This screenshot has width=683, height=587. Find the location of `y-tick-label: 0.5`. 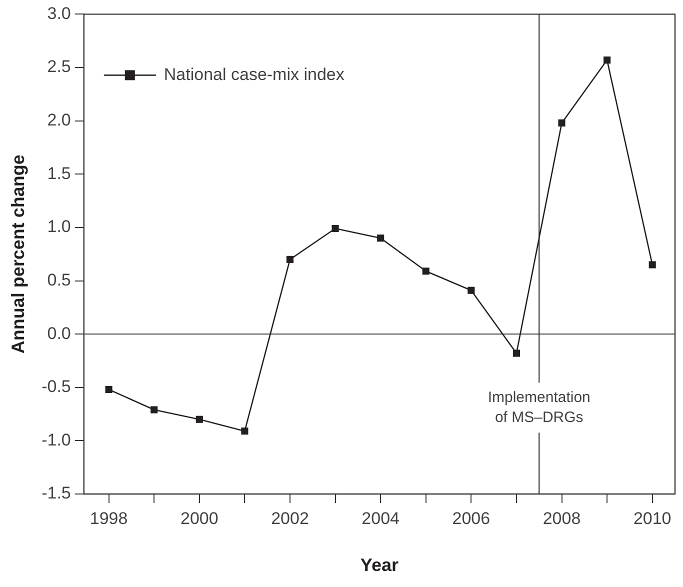

y-tick-label: 0.5 is located at coordinates (59, 280).